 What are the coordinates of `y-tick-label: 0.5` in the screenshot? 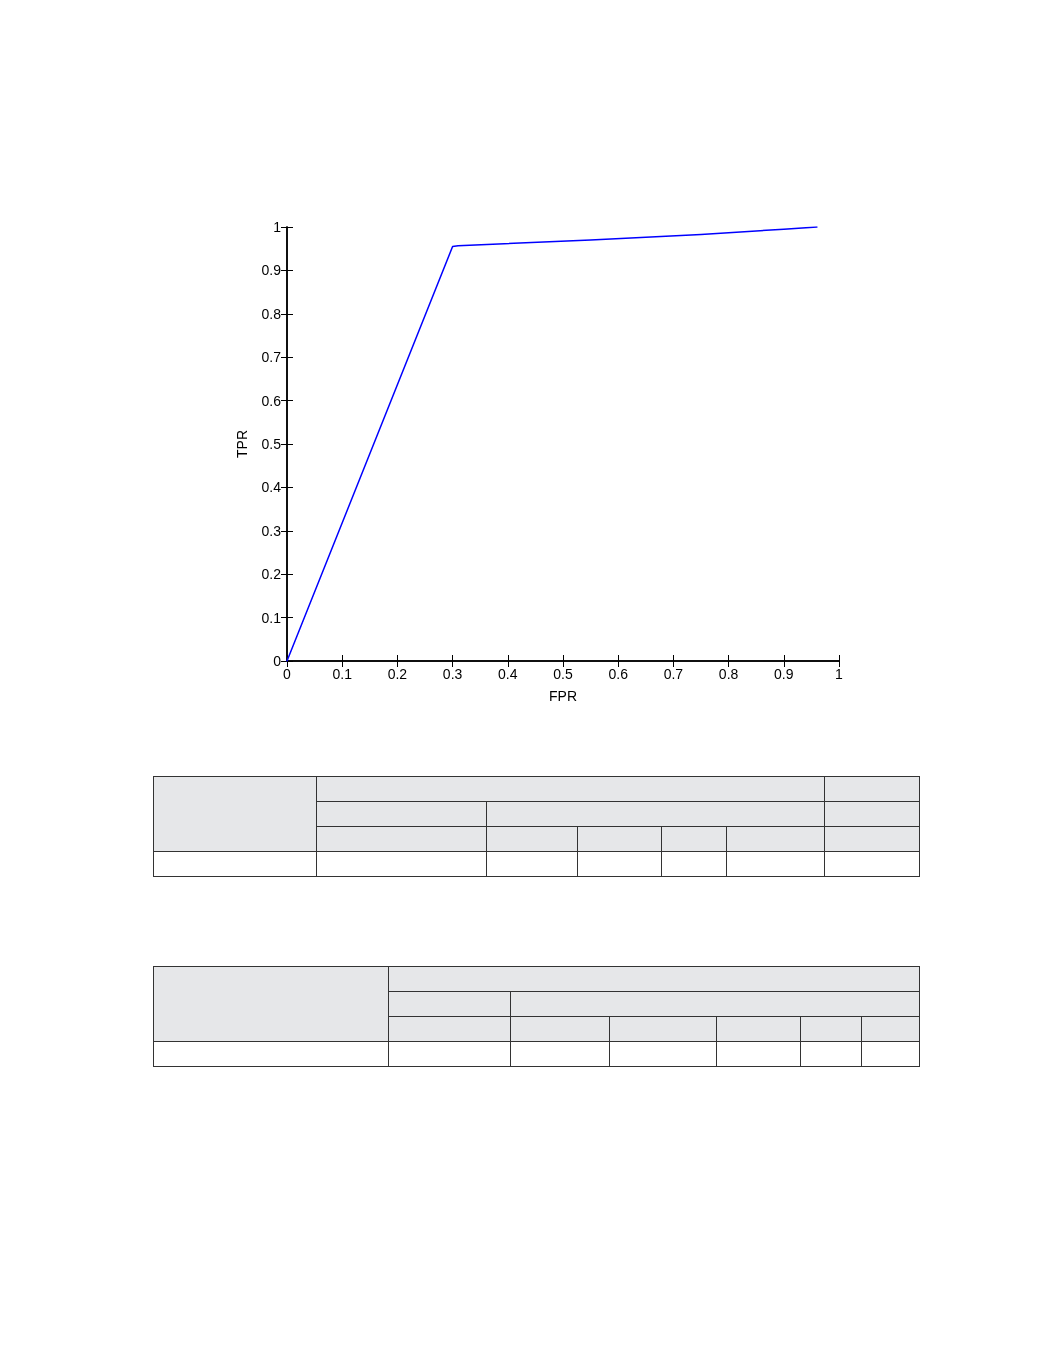 It's located at (271, 444).